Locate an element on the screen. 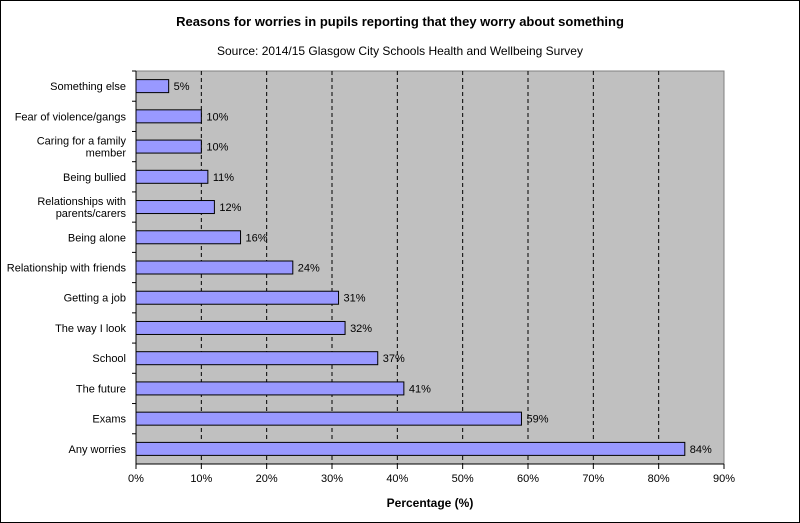 Image resolution: width=800 pixels, height=523 pixels. category-label: Any worries is located at coordinates (98, 450).